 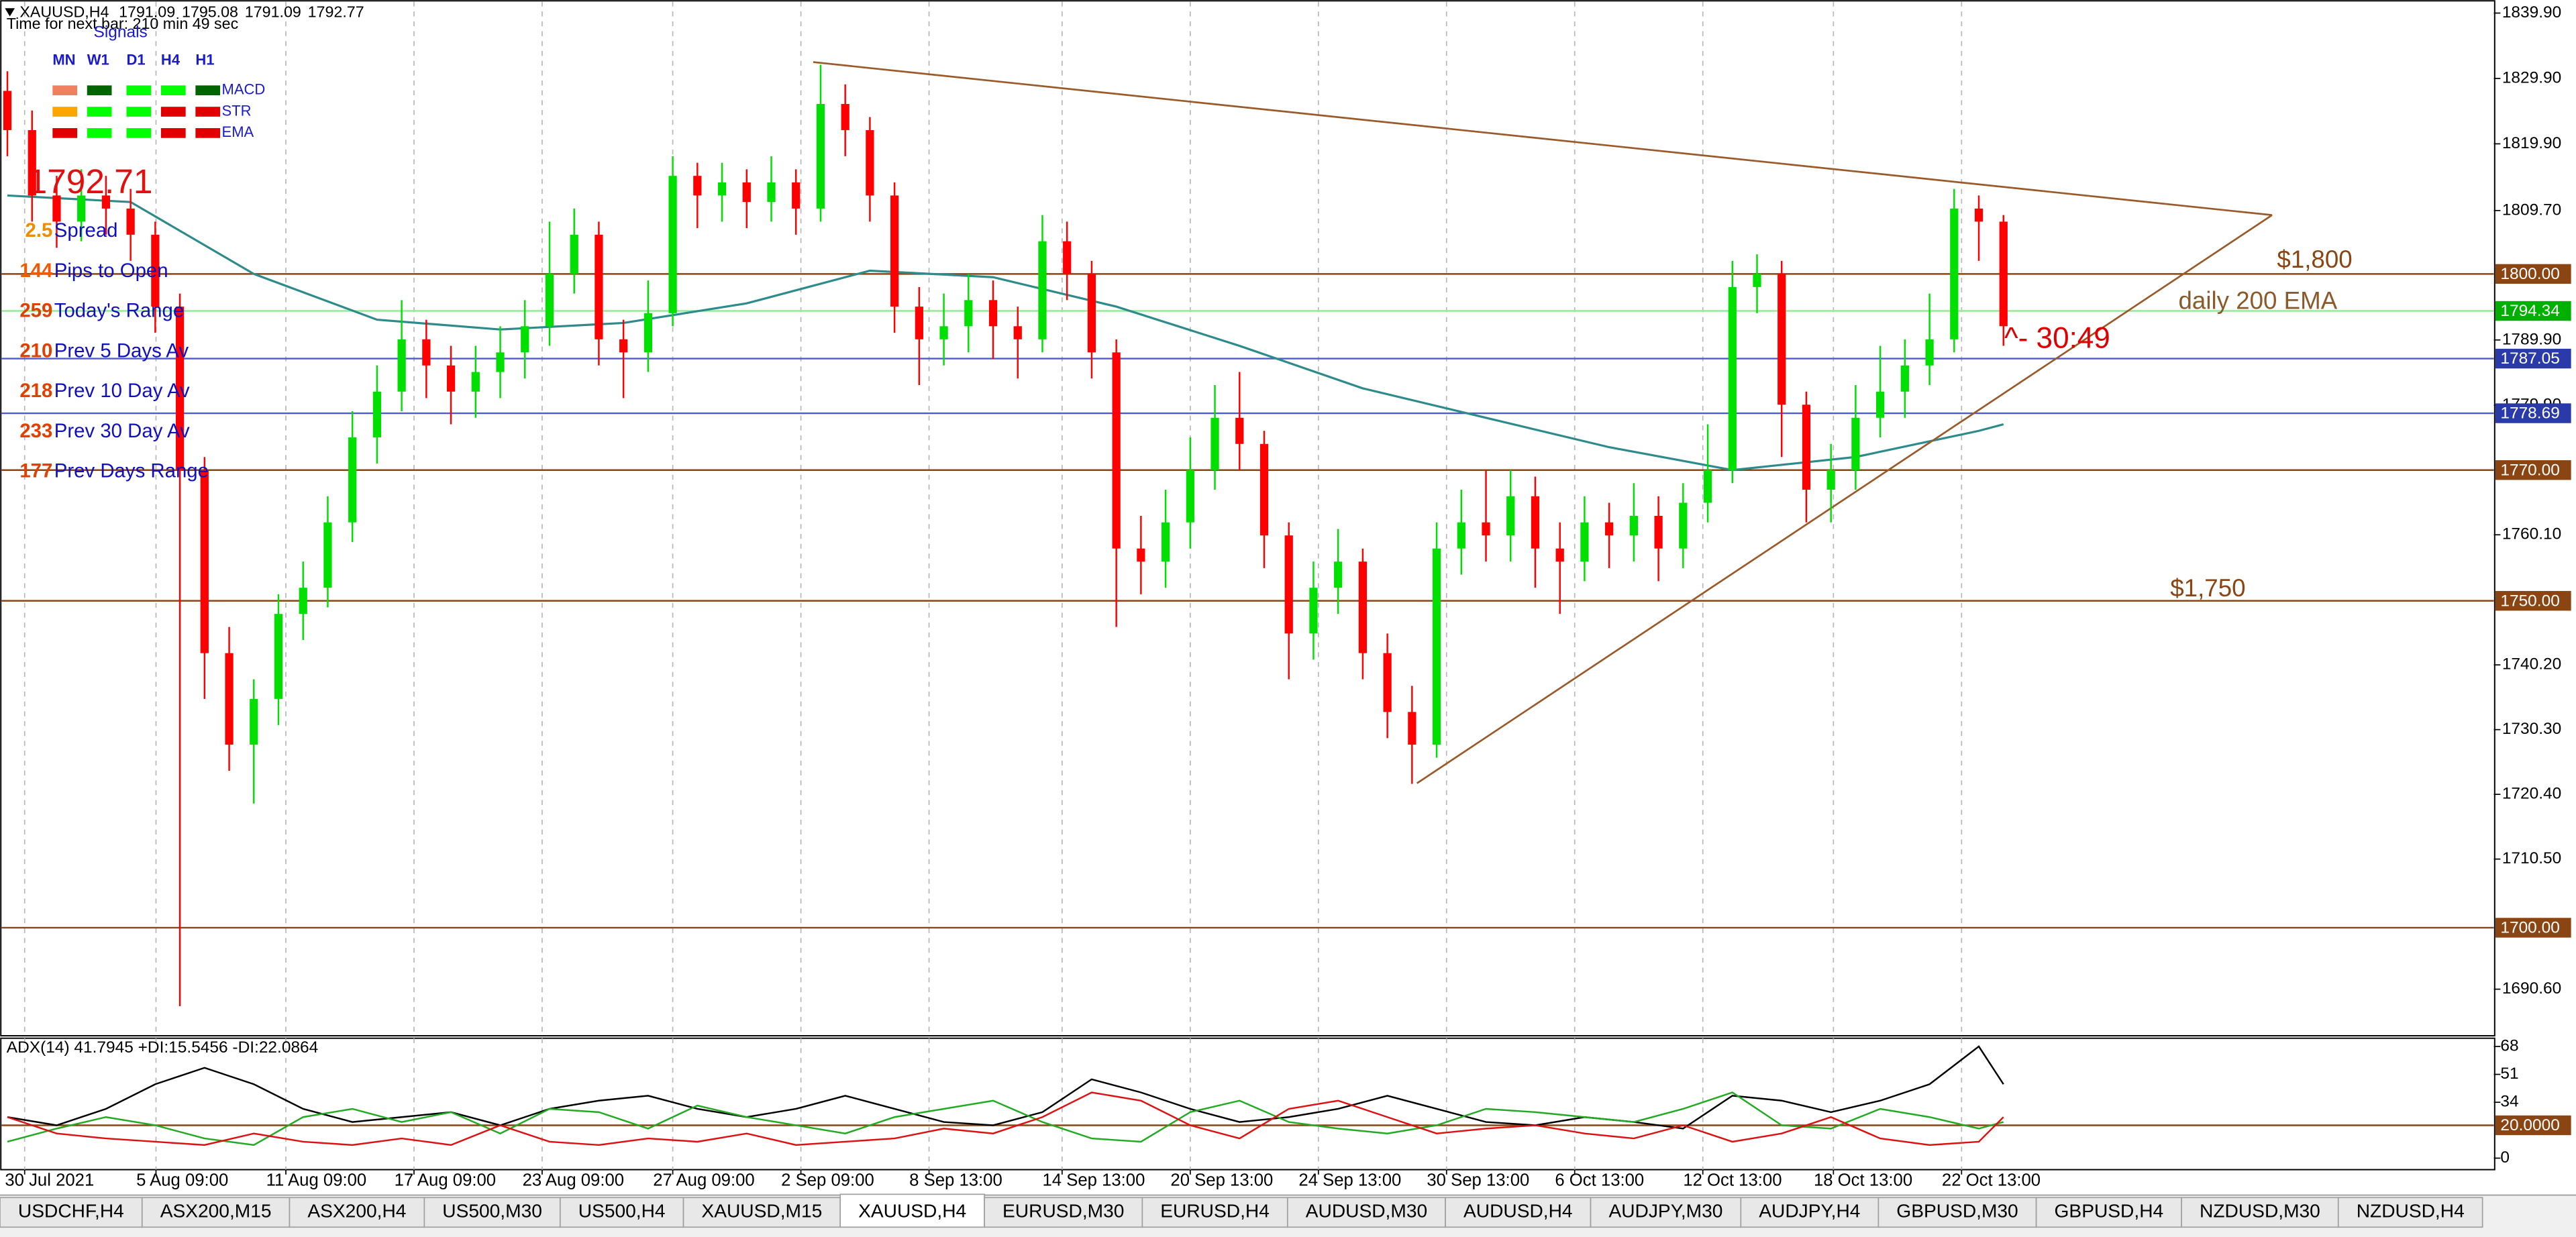 I want to click on tab-label: XAUUSD,H4, so click(x=912, y=1211).